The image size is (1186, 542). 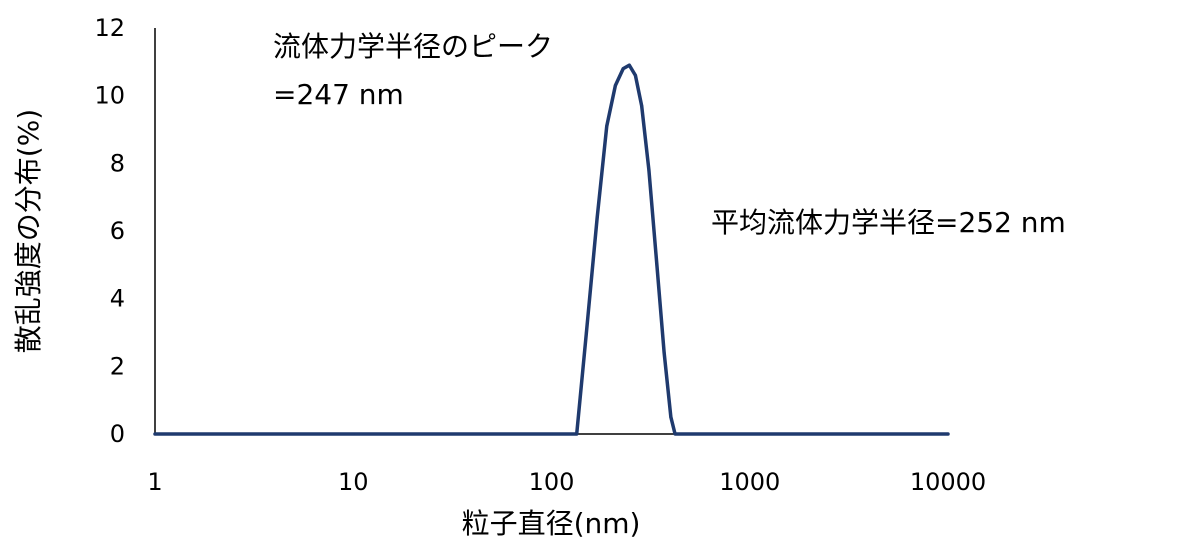 I want to click on y-tick-label: 2, so click(x=117, y=366).